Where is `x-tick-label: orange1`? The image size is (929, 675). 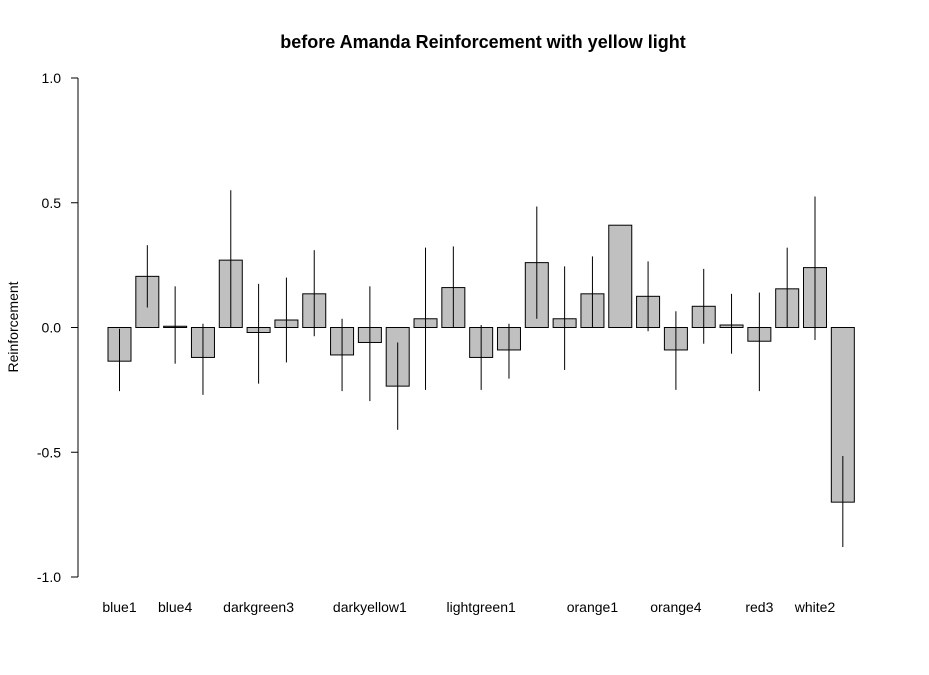 x-tick-label: orange1 is located at coordinates (593, 607).